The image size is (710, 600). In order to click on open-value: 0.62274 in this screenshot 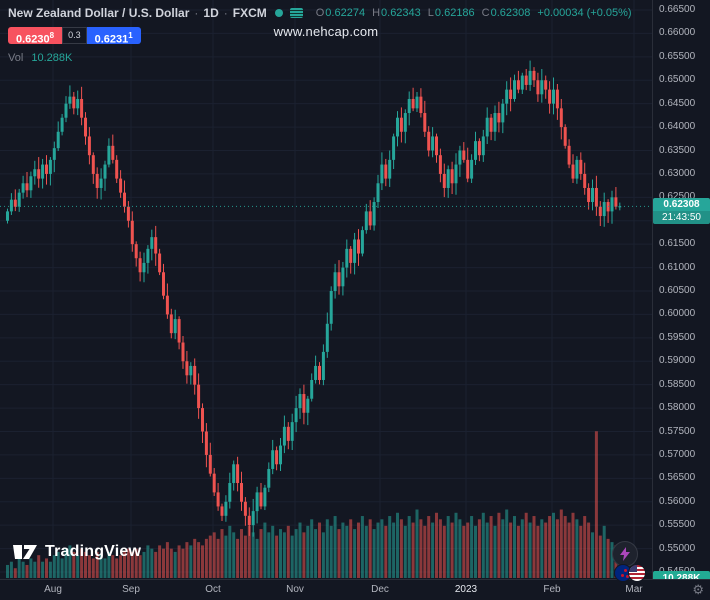, I will do `click(345, 13)`.